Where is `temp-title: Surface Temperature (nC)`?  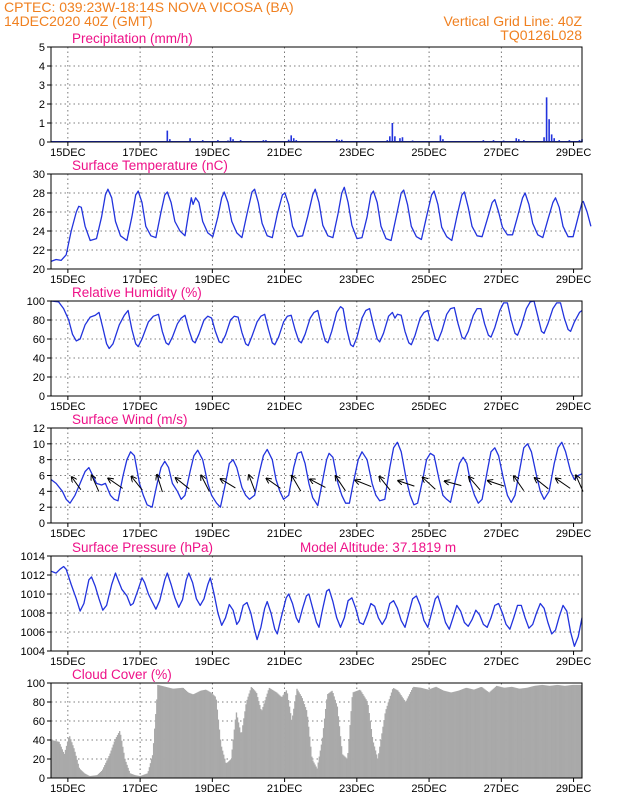
temp-title: Surface Temperature (nC) is located at coordinates (150, 165).